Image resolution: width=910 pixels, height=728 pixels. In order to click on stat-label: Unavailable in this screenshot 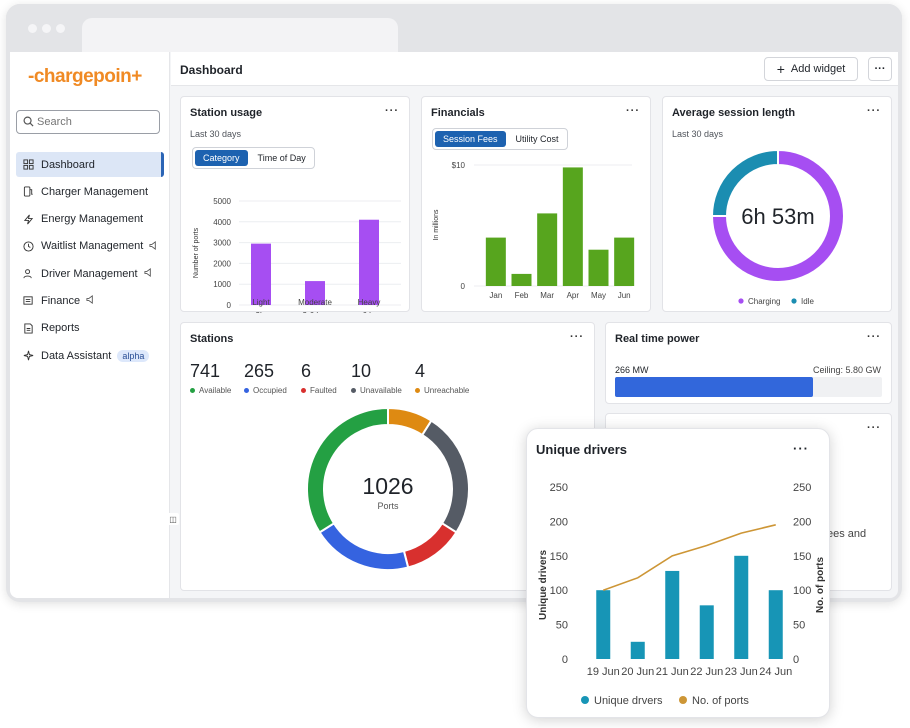, I will do `click(376, 390)`.